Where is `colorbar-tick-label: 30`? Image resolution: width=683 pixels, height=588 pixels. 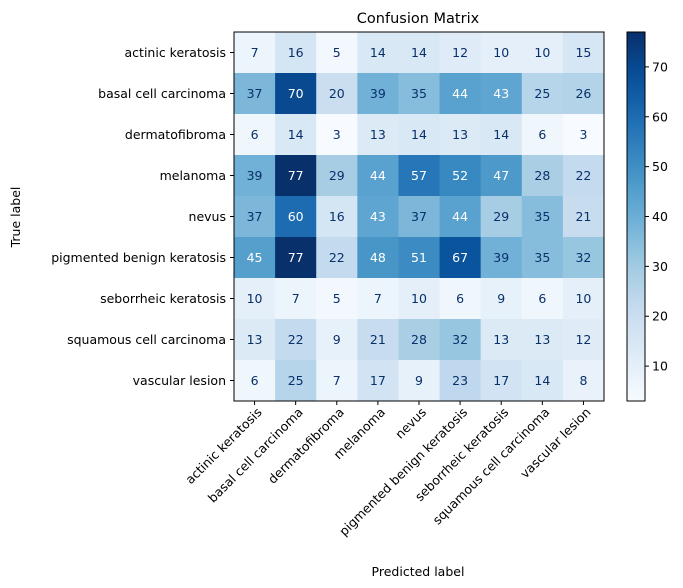
colorbar-tick-label: 30 is located at coordinates (660, 266).